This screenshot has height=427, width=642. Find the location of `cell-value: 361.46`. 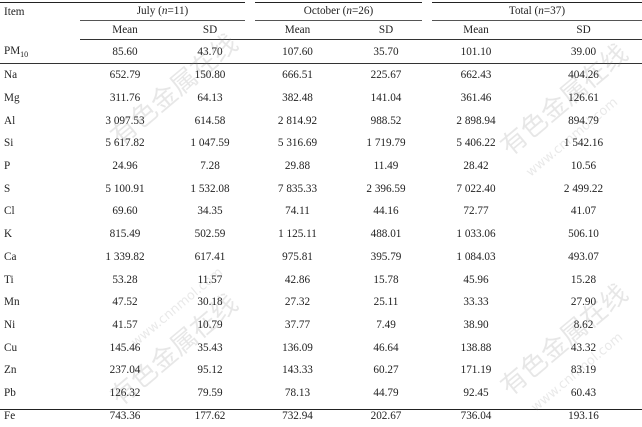

cell-value: 361.46 is located at coordinates (476, 98).